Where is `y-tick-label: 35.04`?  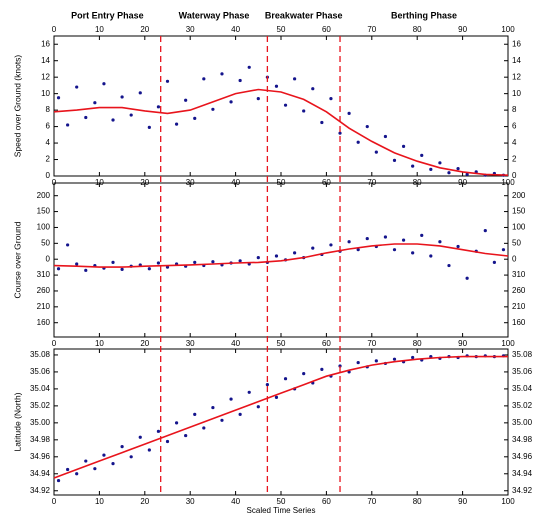
y-tick-label: 35.04 is located at coordinates (40, 388).